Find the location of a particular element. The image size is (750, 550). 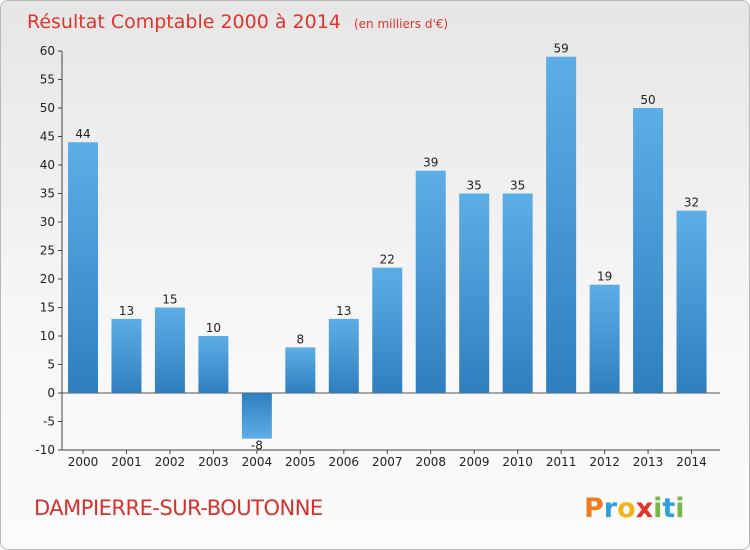

logo-letter: t is located at coordinates (668, 508).